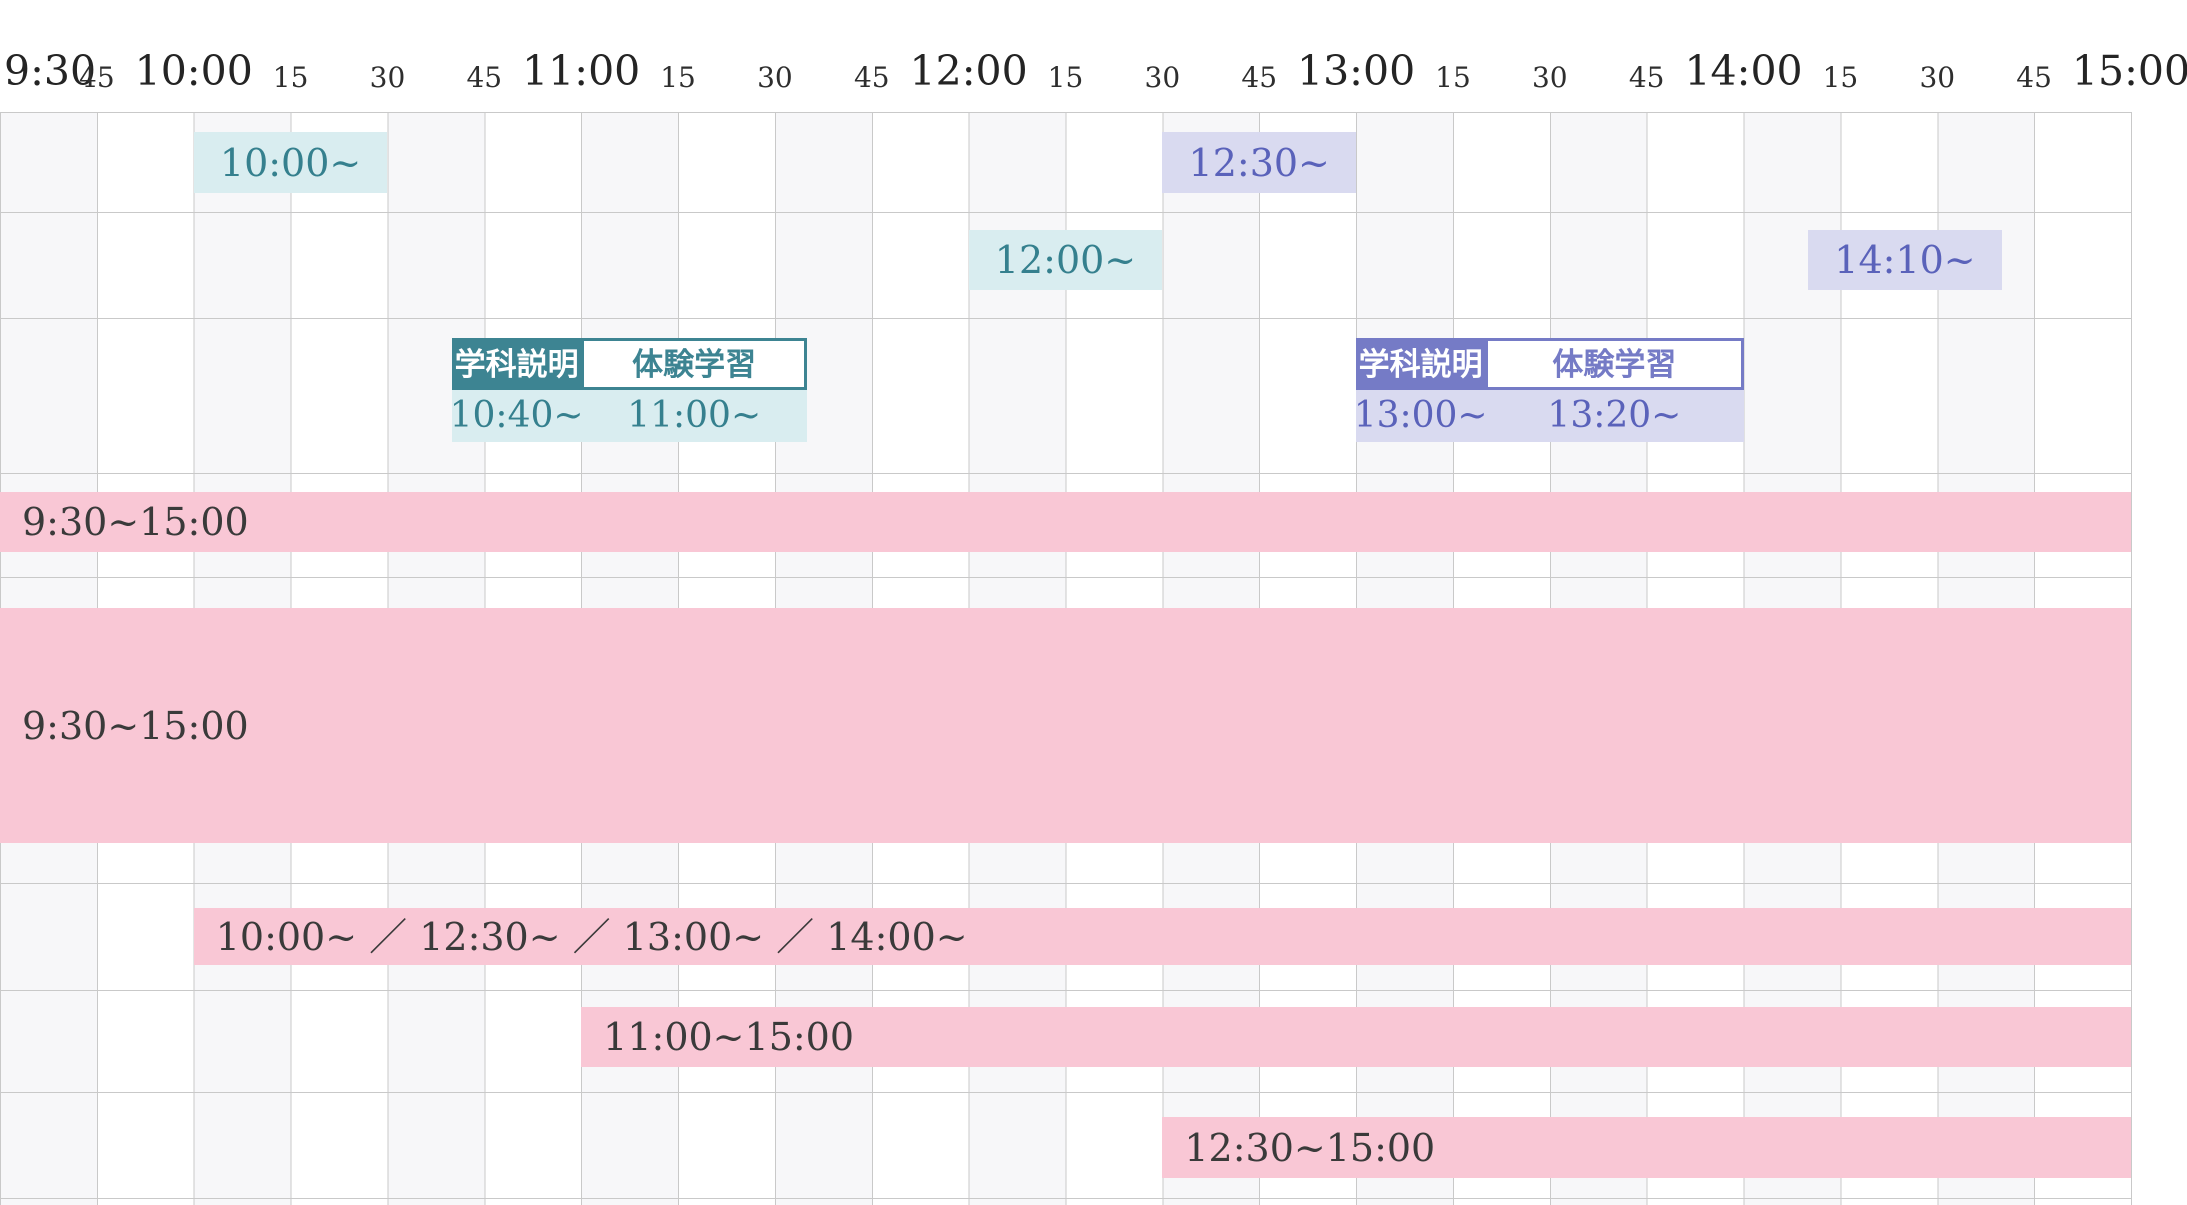 The width and height of the screenshot is (2187, 1205). Describe the element at coordinates (290, 162) in the screenshot. I see `event-bar-teal: 10:00~` at that location.